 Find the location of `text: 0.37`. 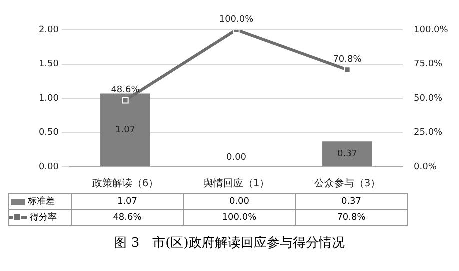

text: 0.37 is located at coordinates (347, 154).